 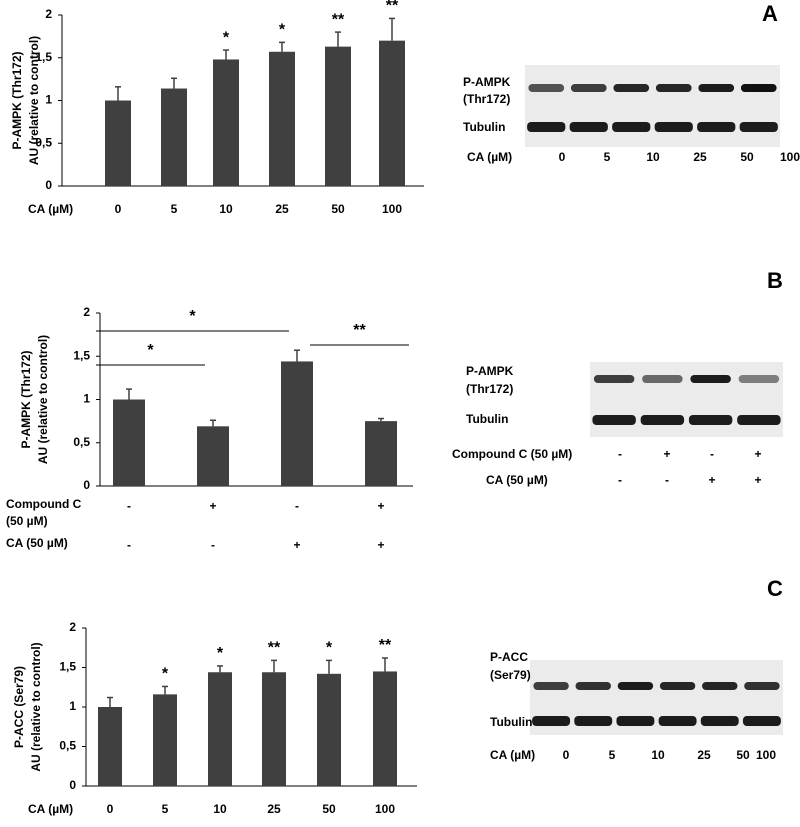 What do you see at coordinates (775, 588) in the screenshot?
I see `panel-letter: C` at bounding box center [775, 588].